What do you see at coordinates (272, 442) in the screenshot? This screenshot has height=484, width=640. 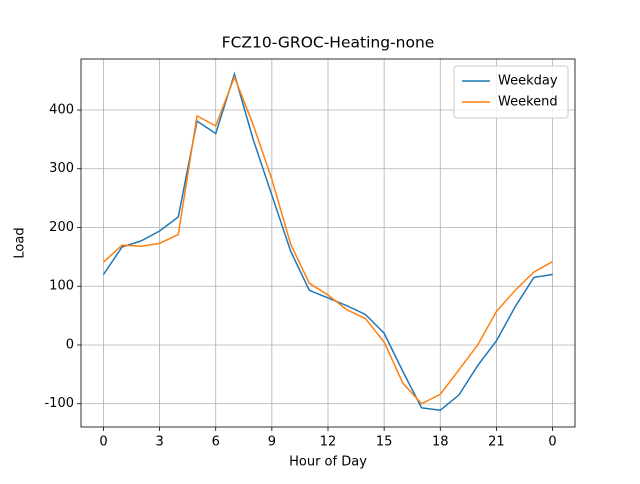 I see `x-tick-label: 9` at bounding box center [272, 442].